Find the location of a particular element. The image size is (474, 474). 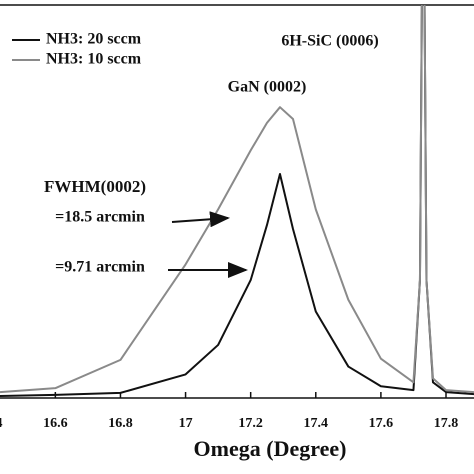

annotation: FWHM(0002) is located at coordinates (95, 186).